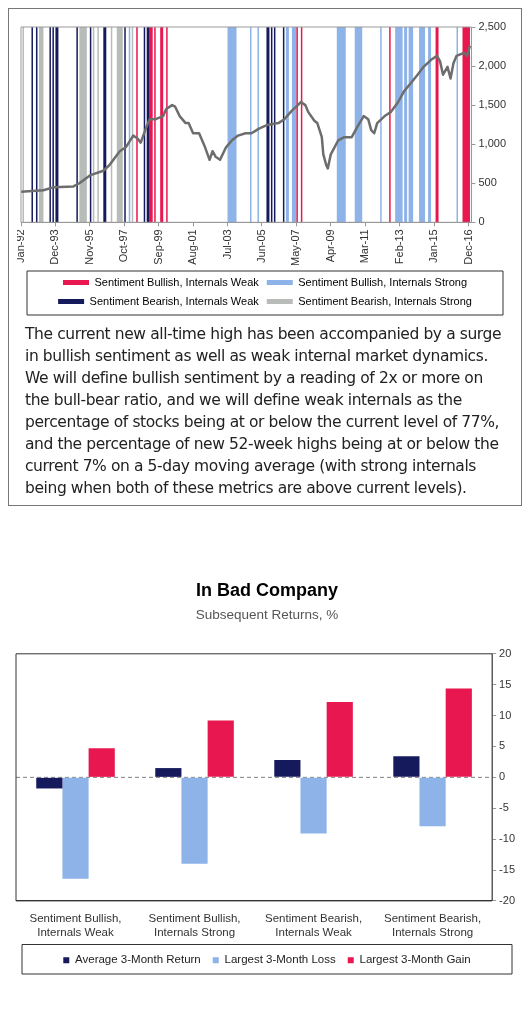  Describe the element at coordinates (364, 246) in the screenshot. I see `x-tick-label: Mar-11` at that location.